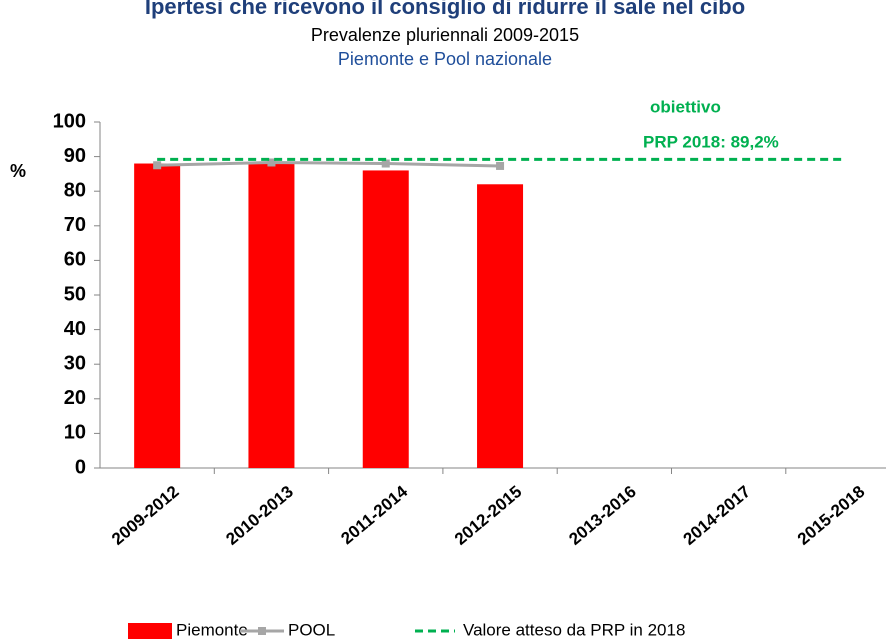  Describe the element at coordinates (75, 260) in the screenshot. I see `y-tick-label: 60` at that location.